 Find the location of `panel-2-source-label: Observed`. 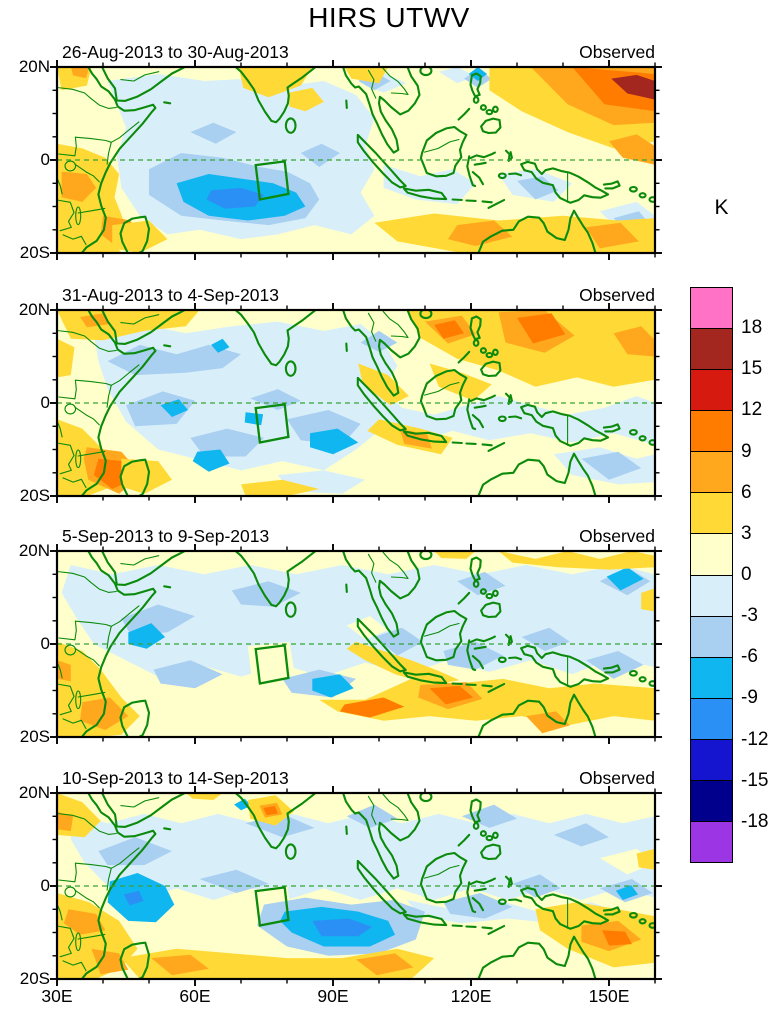

panel-2-source-label: Observed is located at coordinates (617, 295).